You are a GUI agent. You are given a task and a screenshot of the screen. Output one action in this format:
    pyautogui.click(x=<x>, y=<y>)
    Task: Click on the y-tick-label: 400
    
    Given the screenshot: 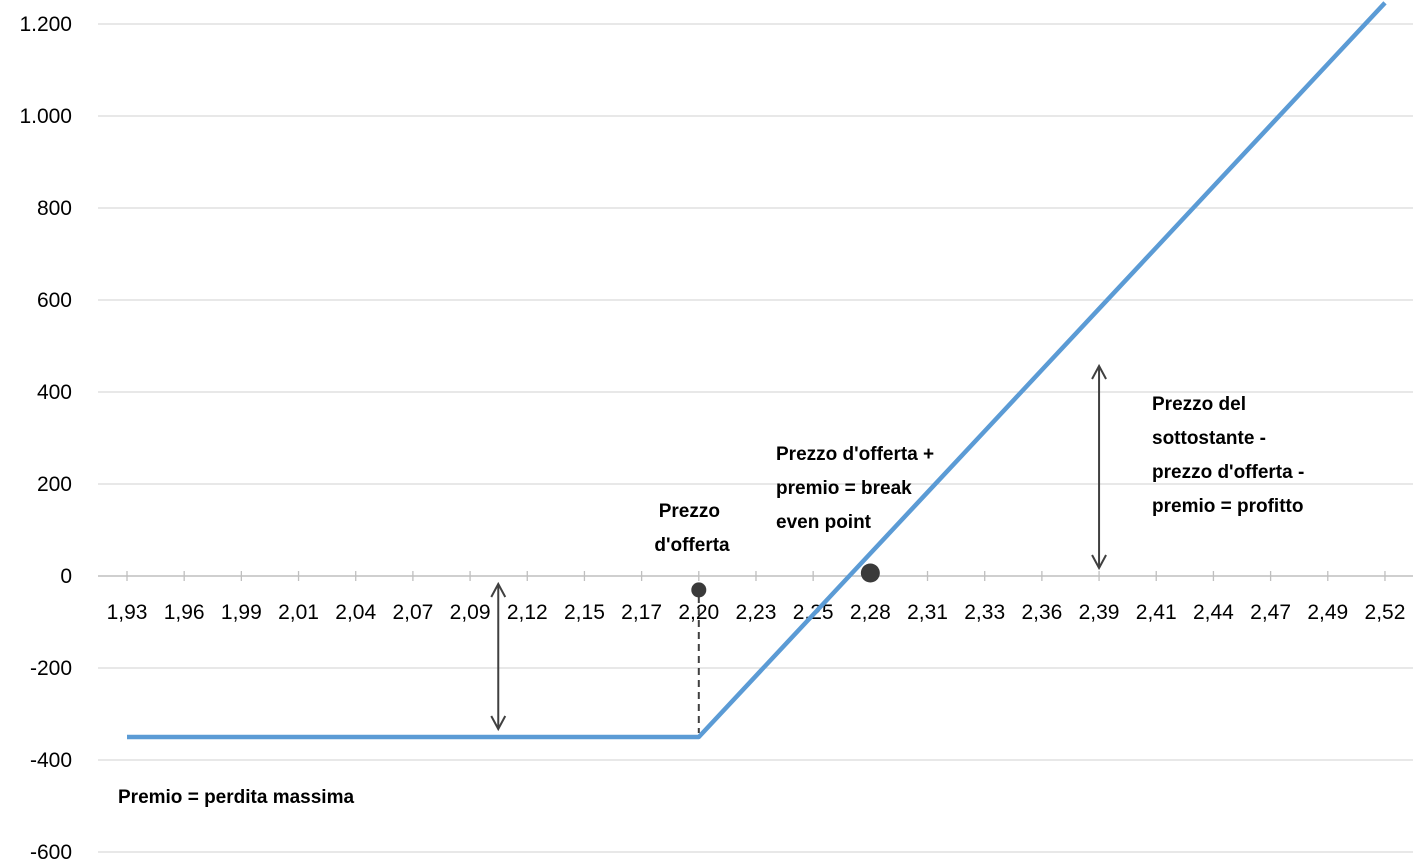 What is the action you would take?
    pyautogui.click(x=54, y=392)
    